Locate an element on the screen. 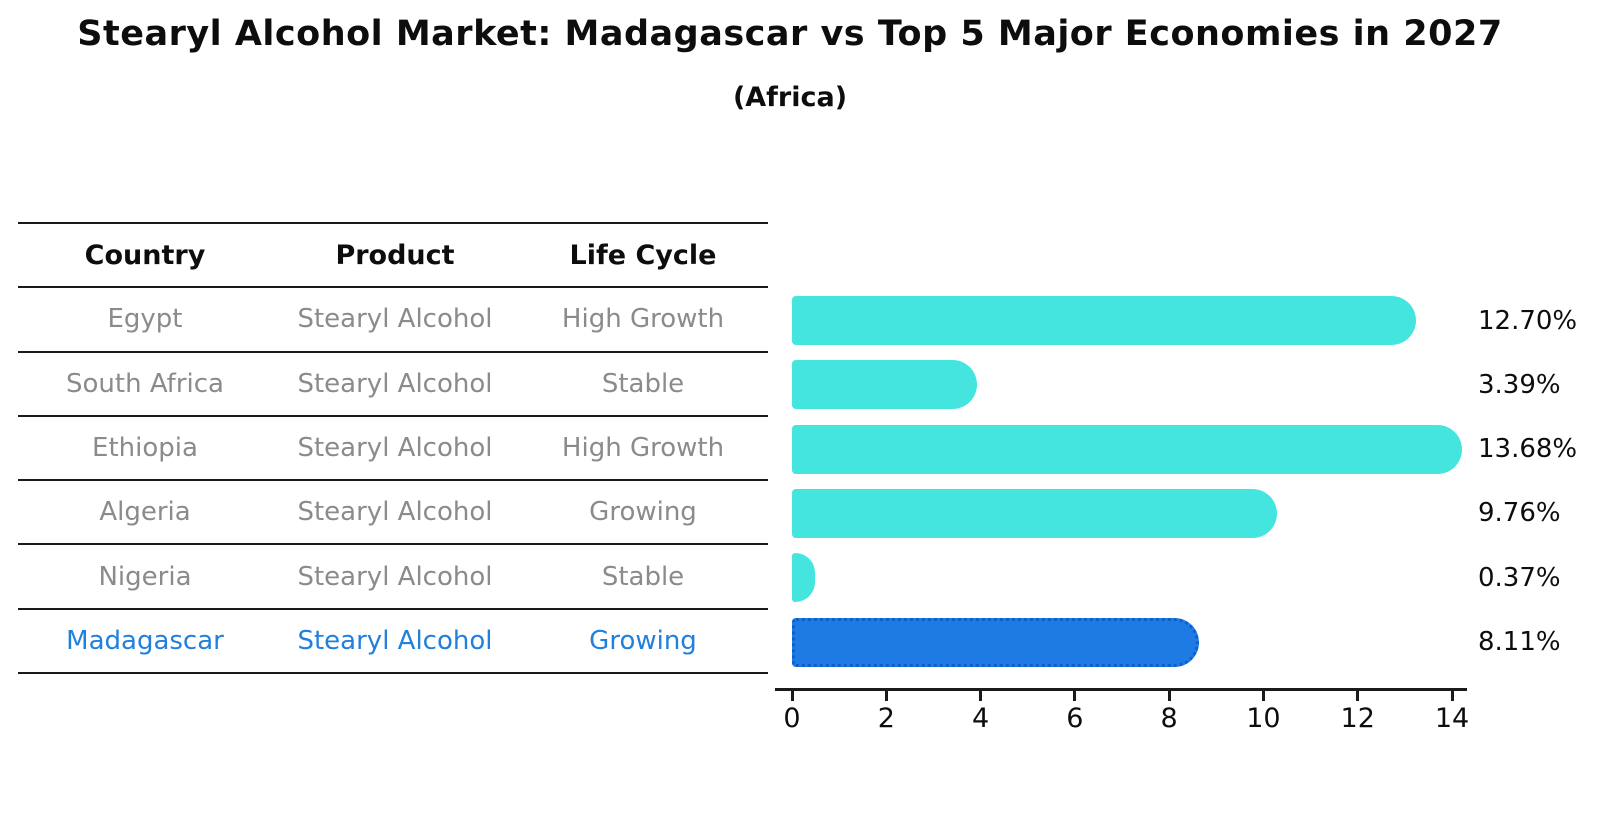 The image size is (1604, 823). bar-ethiopia is located at coordinates (1127, 449).